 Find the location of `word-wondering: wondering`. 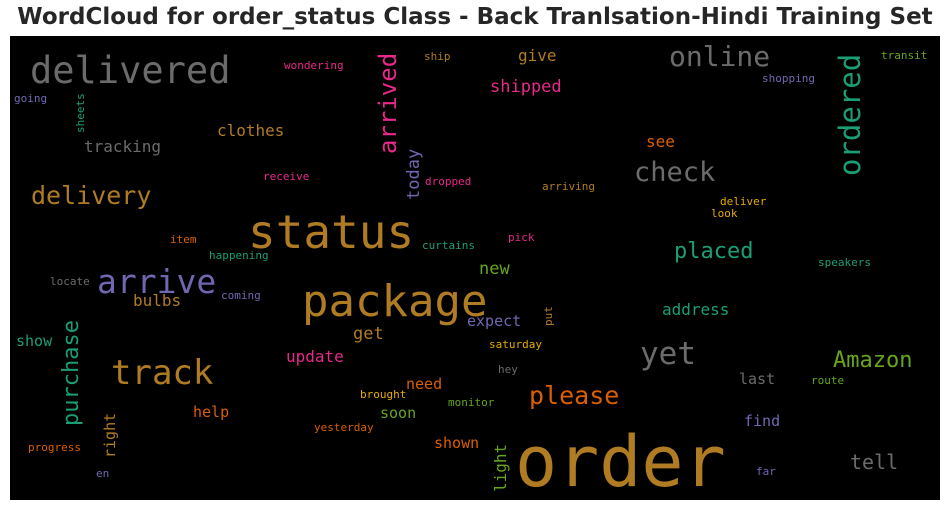

word-wondering: wondering is located at coordinates (314, 65).